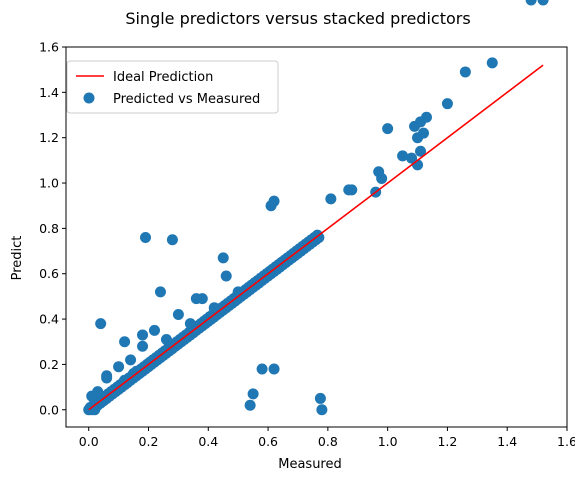 Image resolution: width=575 pixels, height=480 pixels. I want to click on y-axis-ticks: 0.0 0.2 0.4 0.6 0.8 1.0 1.2 1.4 1.6, so click(52, 228).